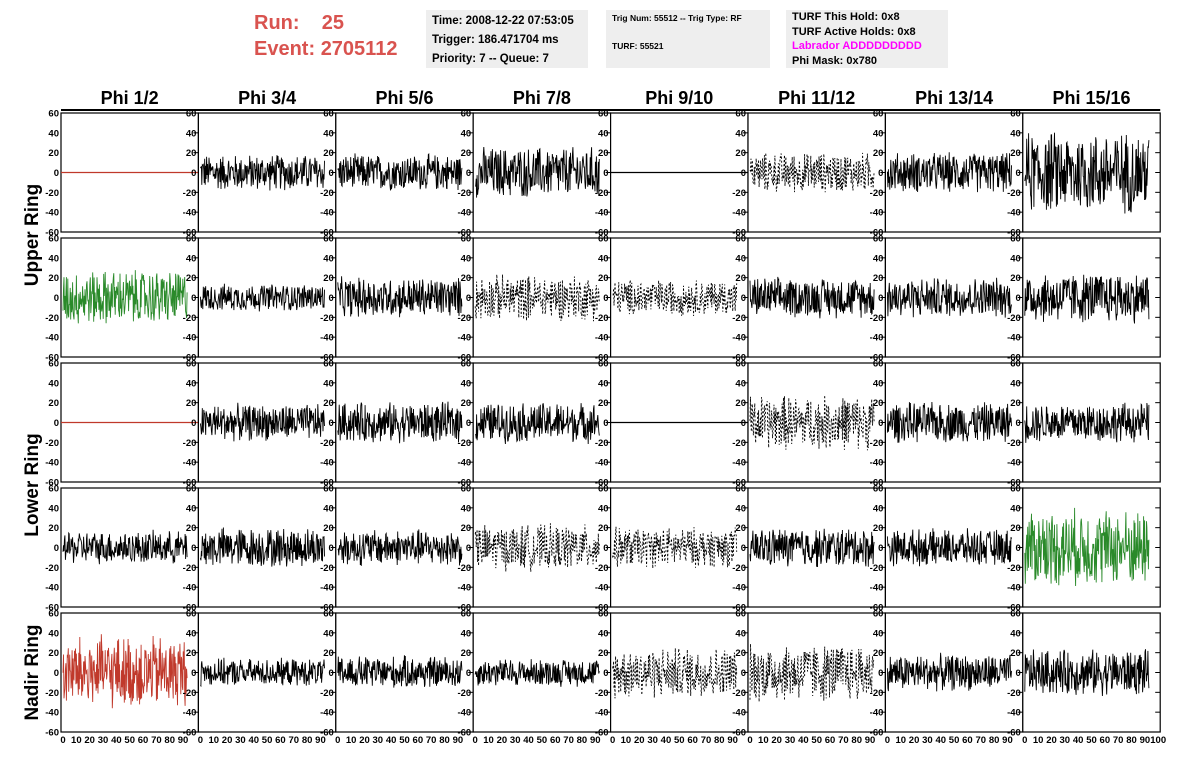 This screenshot has height=772, width=1196. Describe the element at coordinates (954, 740) in the screenshot. I see `x-tick-label: 50` at that location.